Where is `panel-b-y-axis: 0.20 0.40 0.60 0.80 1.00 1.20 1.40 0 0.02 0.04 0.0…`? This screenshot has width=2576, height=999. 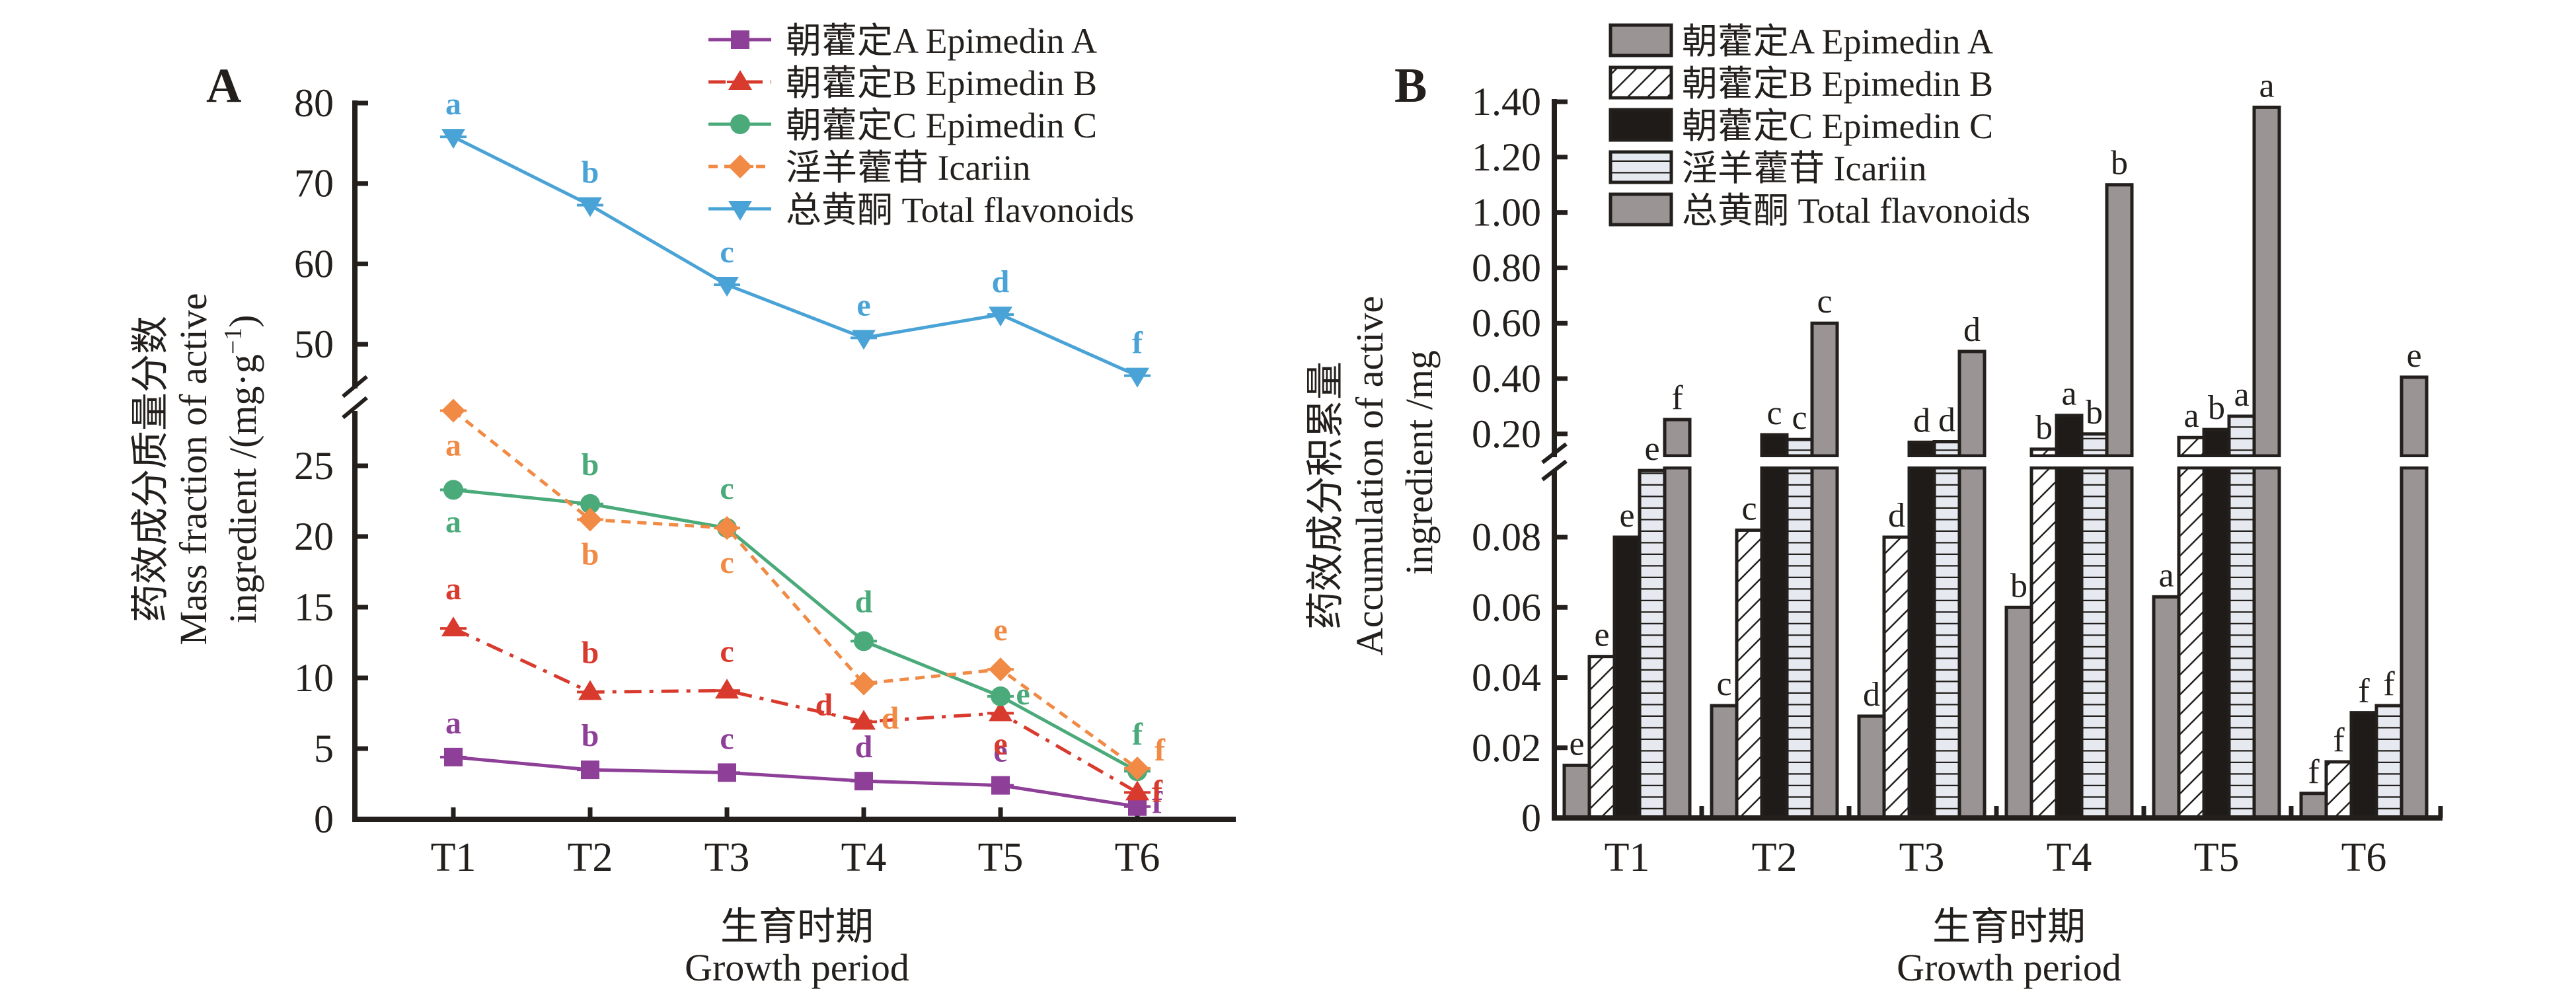
panel-b-y-axis: 0.20 0.40 0.60 0.80 1.00 1.20 1.40 0 0.02 0.04 0.0… is located at coordinates (1520, 460).